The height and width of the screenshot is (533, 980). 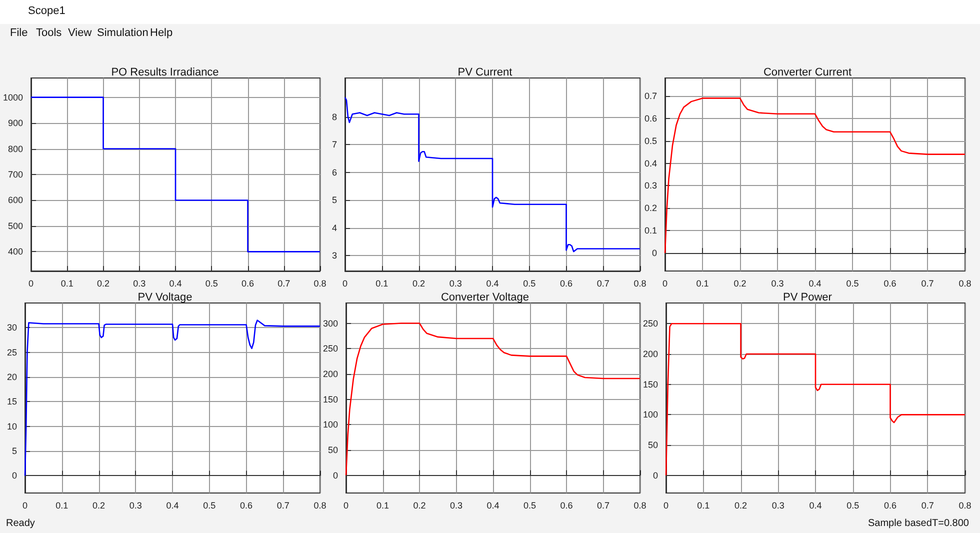 I want to click on y-tick-label: 600, so click(x=16, y=200).